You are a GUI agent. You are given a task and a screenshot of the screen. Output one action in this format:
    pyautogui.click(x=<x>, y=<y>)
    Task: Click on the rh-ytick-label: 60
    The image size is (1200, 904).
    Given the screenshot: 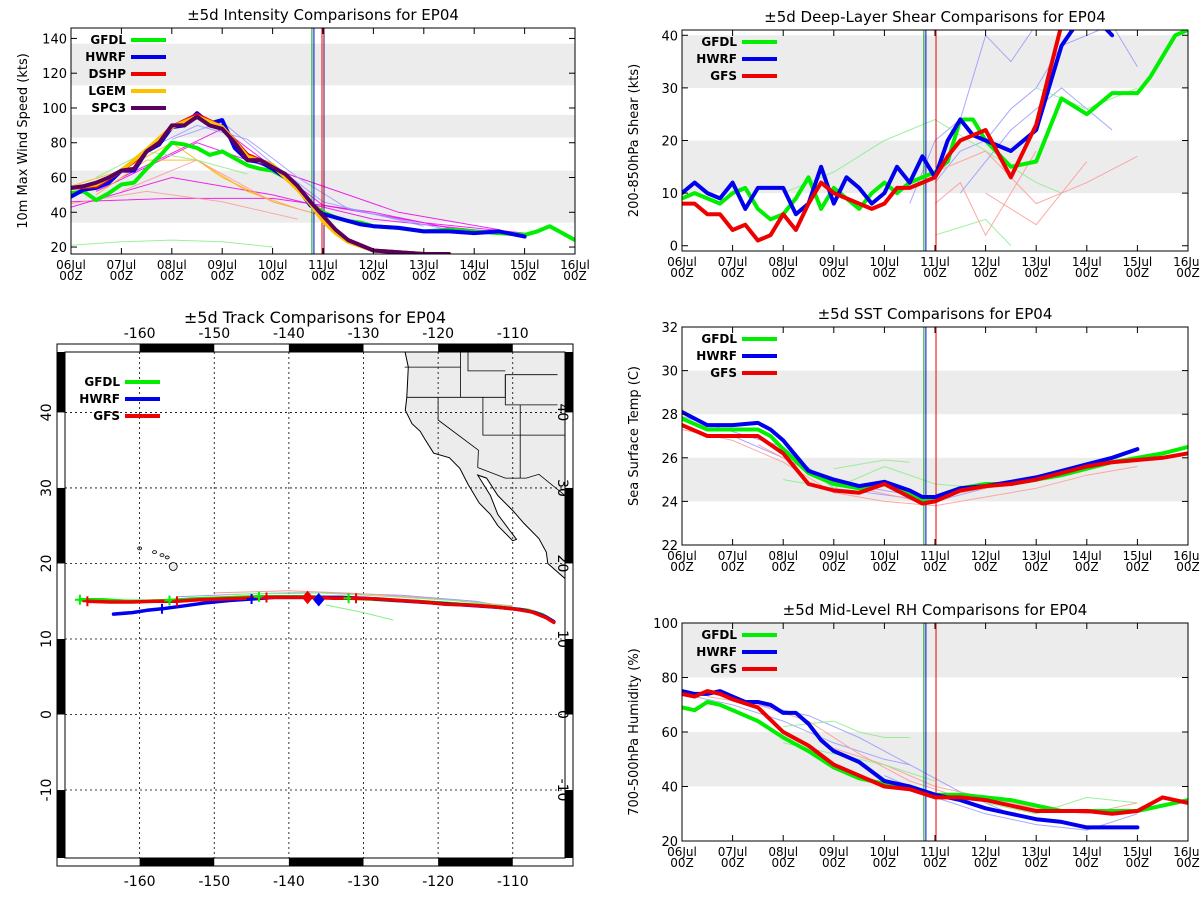 What is the action you would take?
    pyautogui.click(x=669, y=733)
    